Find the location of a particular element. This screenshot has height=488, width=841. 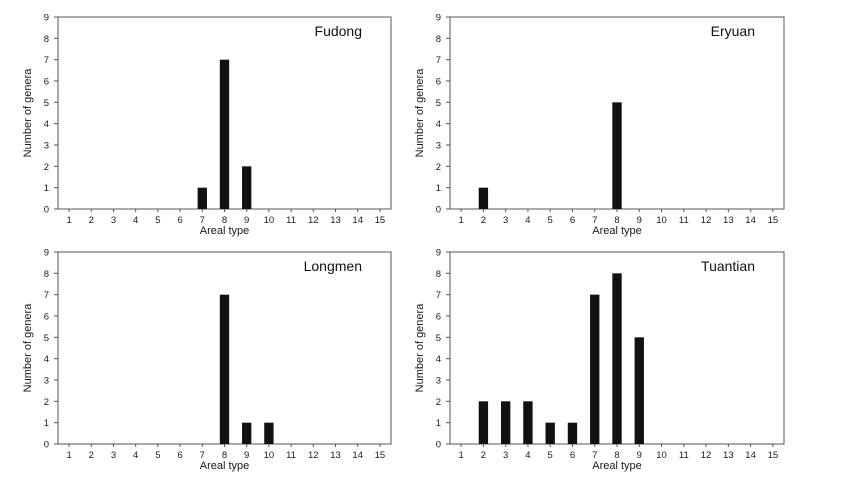

x-tick-label: 9 is located at coordinates (246, 455).